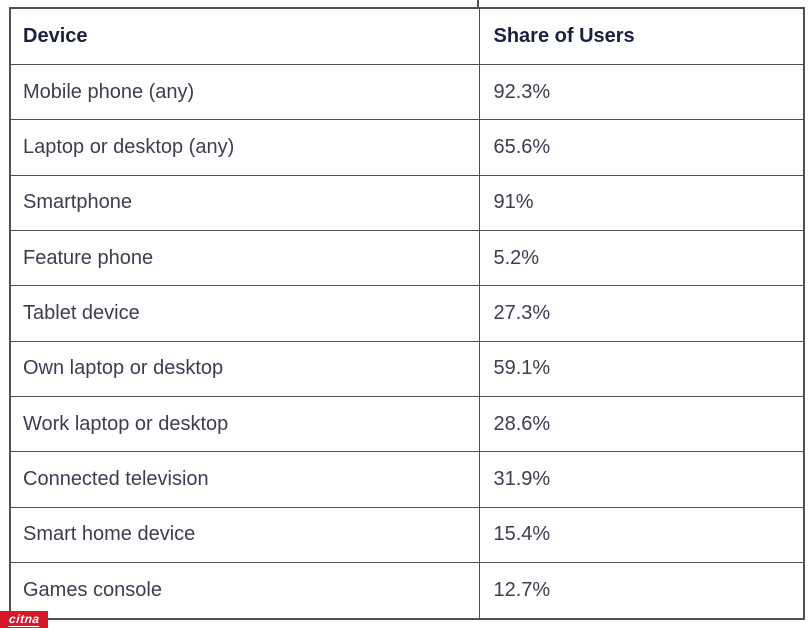 This screenshot has height=628, width=808. I want to click on citna-logo: citna, so click(24, 619).